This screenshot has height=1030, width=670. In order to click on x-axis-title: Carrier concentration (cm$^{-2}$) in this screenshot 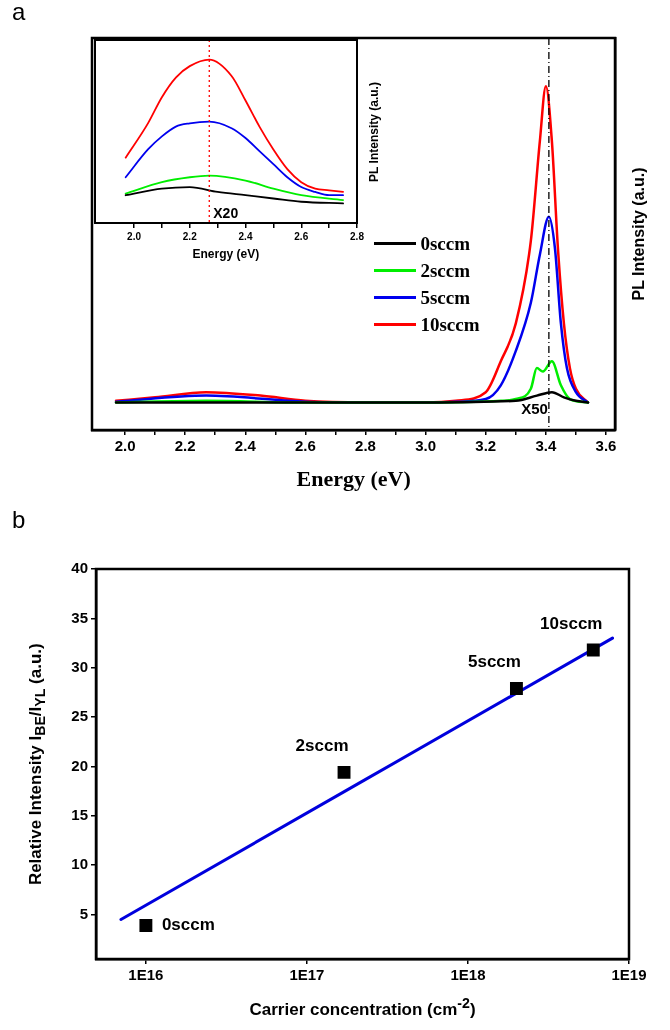, I will do `click(362, 1007)`.